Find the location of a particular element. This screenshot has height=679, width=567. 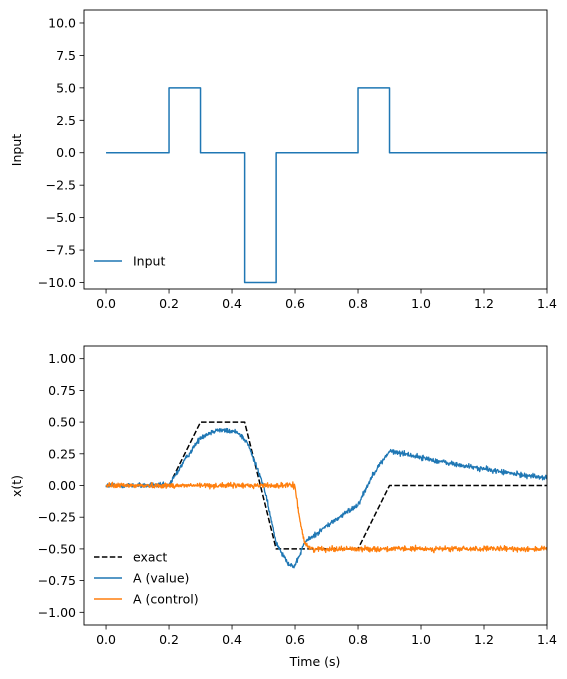

input-y-axis: −10.0 −7.5 −5.0 −2.5 0.0 2.5 5.0 7.5 10.0 is located at coordinates (61, 152).